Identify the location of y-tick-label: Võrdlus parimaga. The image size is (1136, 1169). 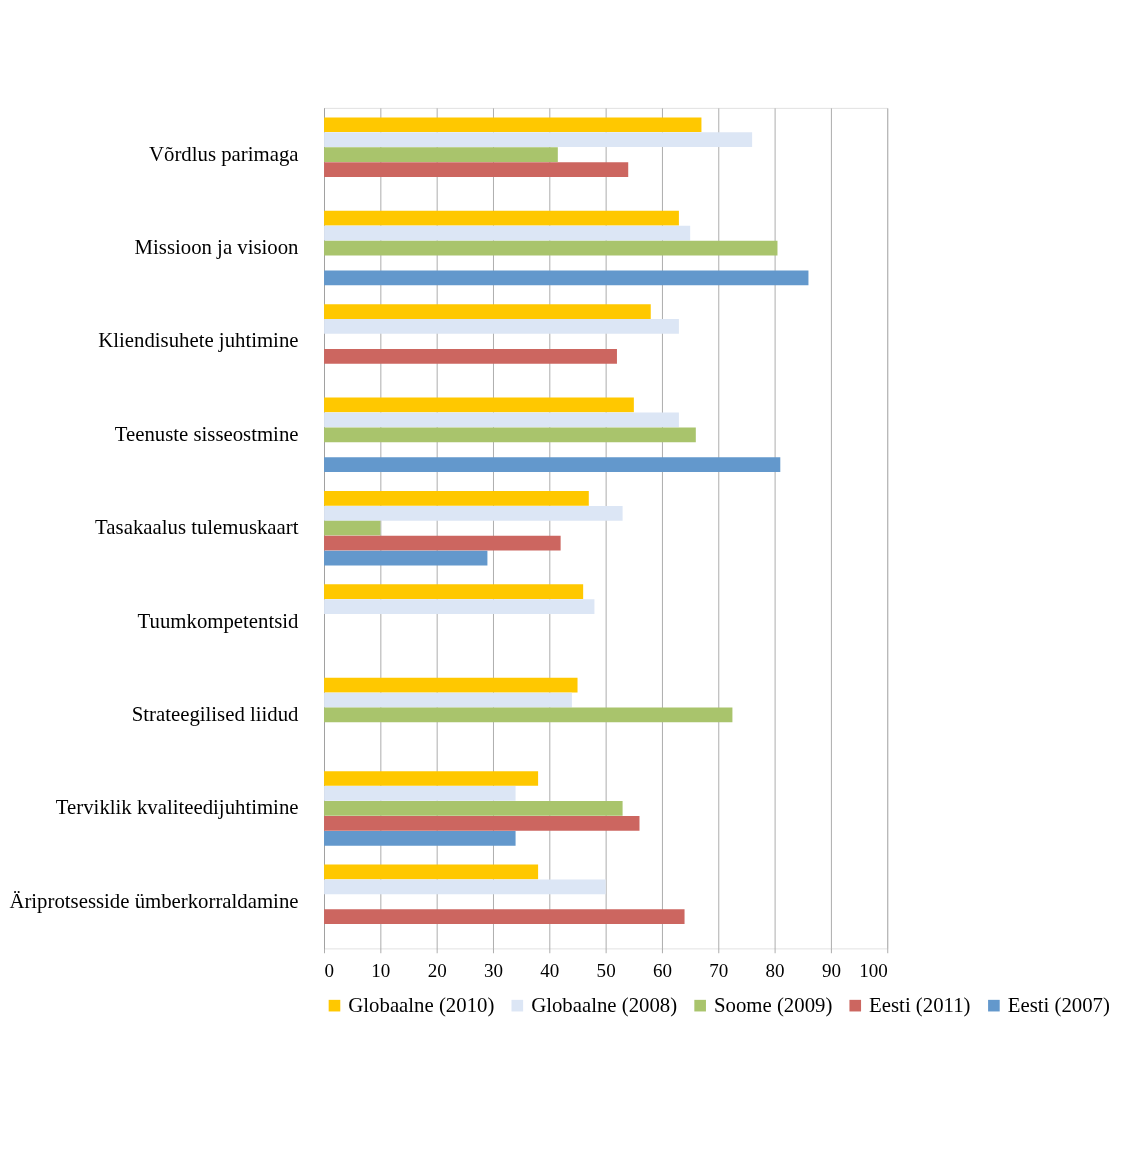
(224, 153).